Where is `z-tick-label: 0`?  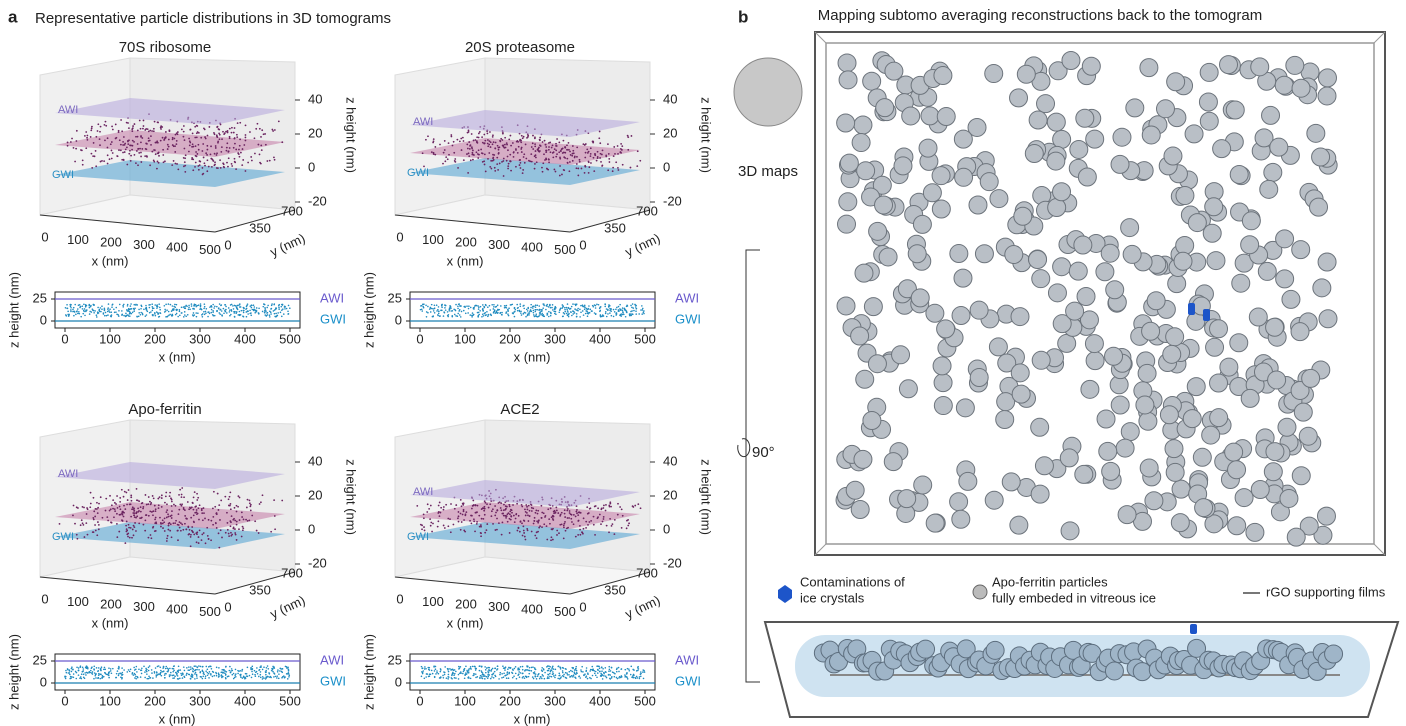 z-tick-label: 0 is located at coordinates (398, 681).